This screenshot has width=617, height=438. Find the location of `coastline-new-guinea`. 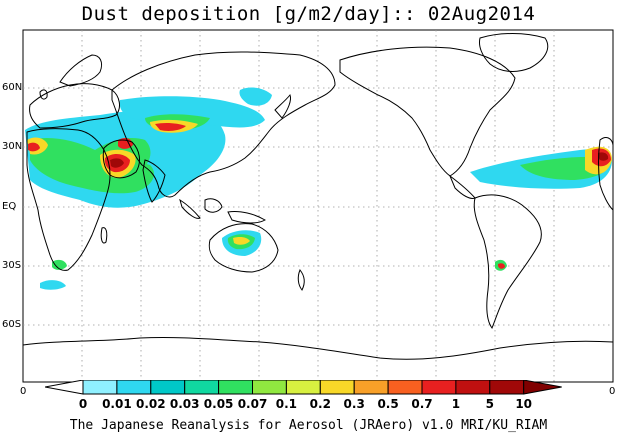

coastline-new-guinea is located at coordinates (246, 217).